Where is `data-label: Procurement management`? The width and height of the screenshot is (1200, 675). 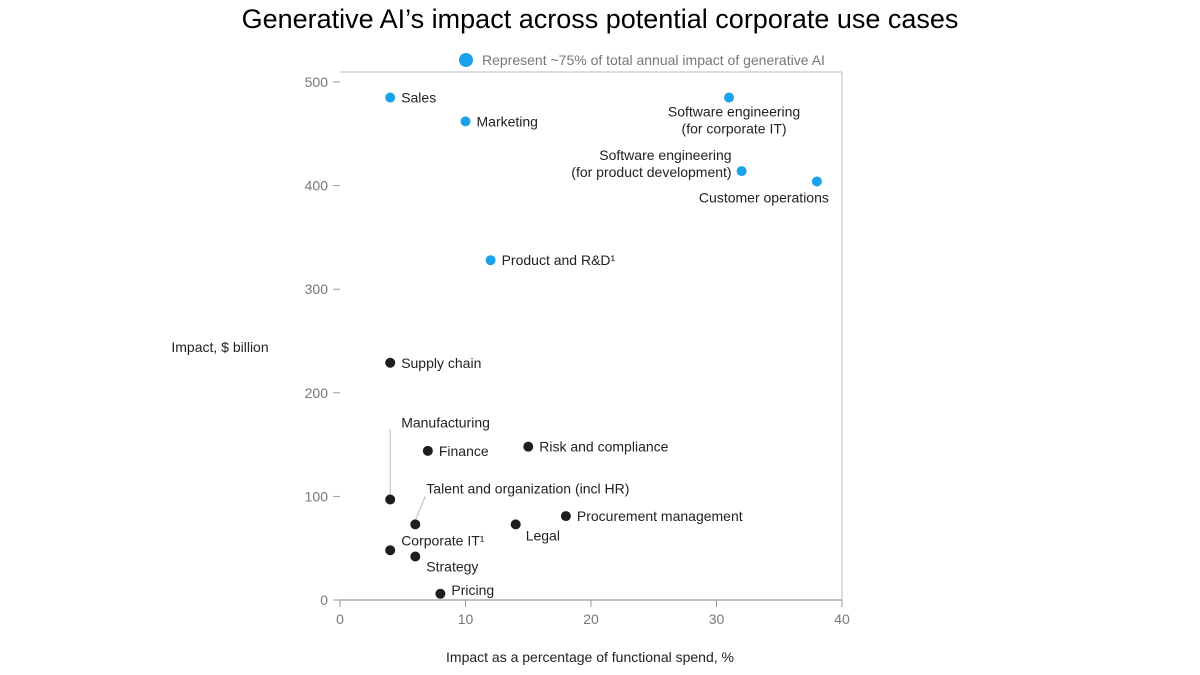
data-label: Procurement management is located at coordinates (660, 516).